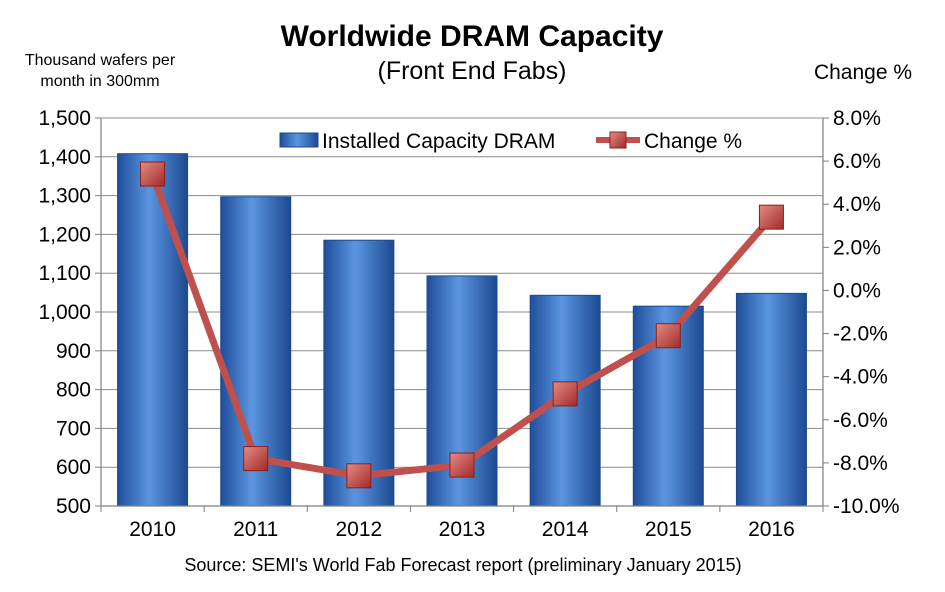 This screenshot has height=592, width=945. What do you see at coordinates (565, 529) in the screenshot?
I see `x-tick-label-2014: 2014` at bounding box center [565, 529].